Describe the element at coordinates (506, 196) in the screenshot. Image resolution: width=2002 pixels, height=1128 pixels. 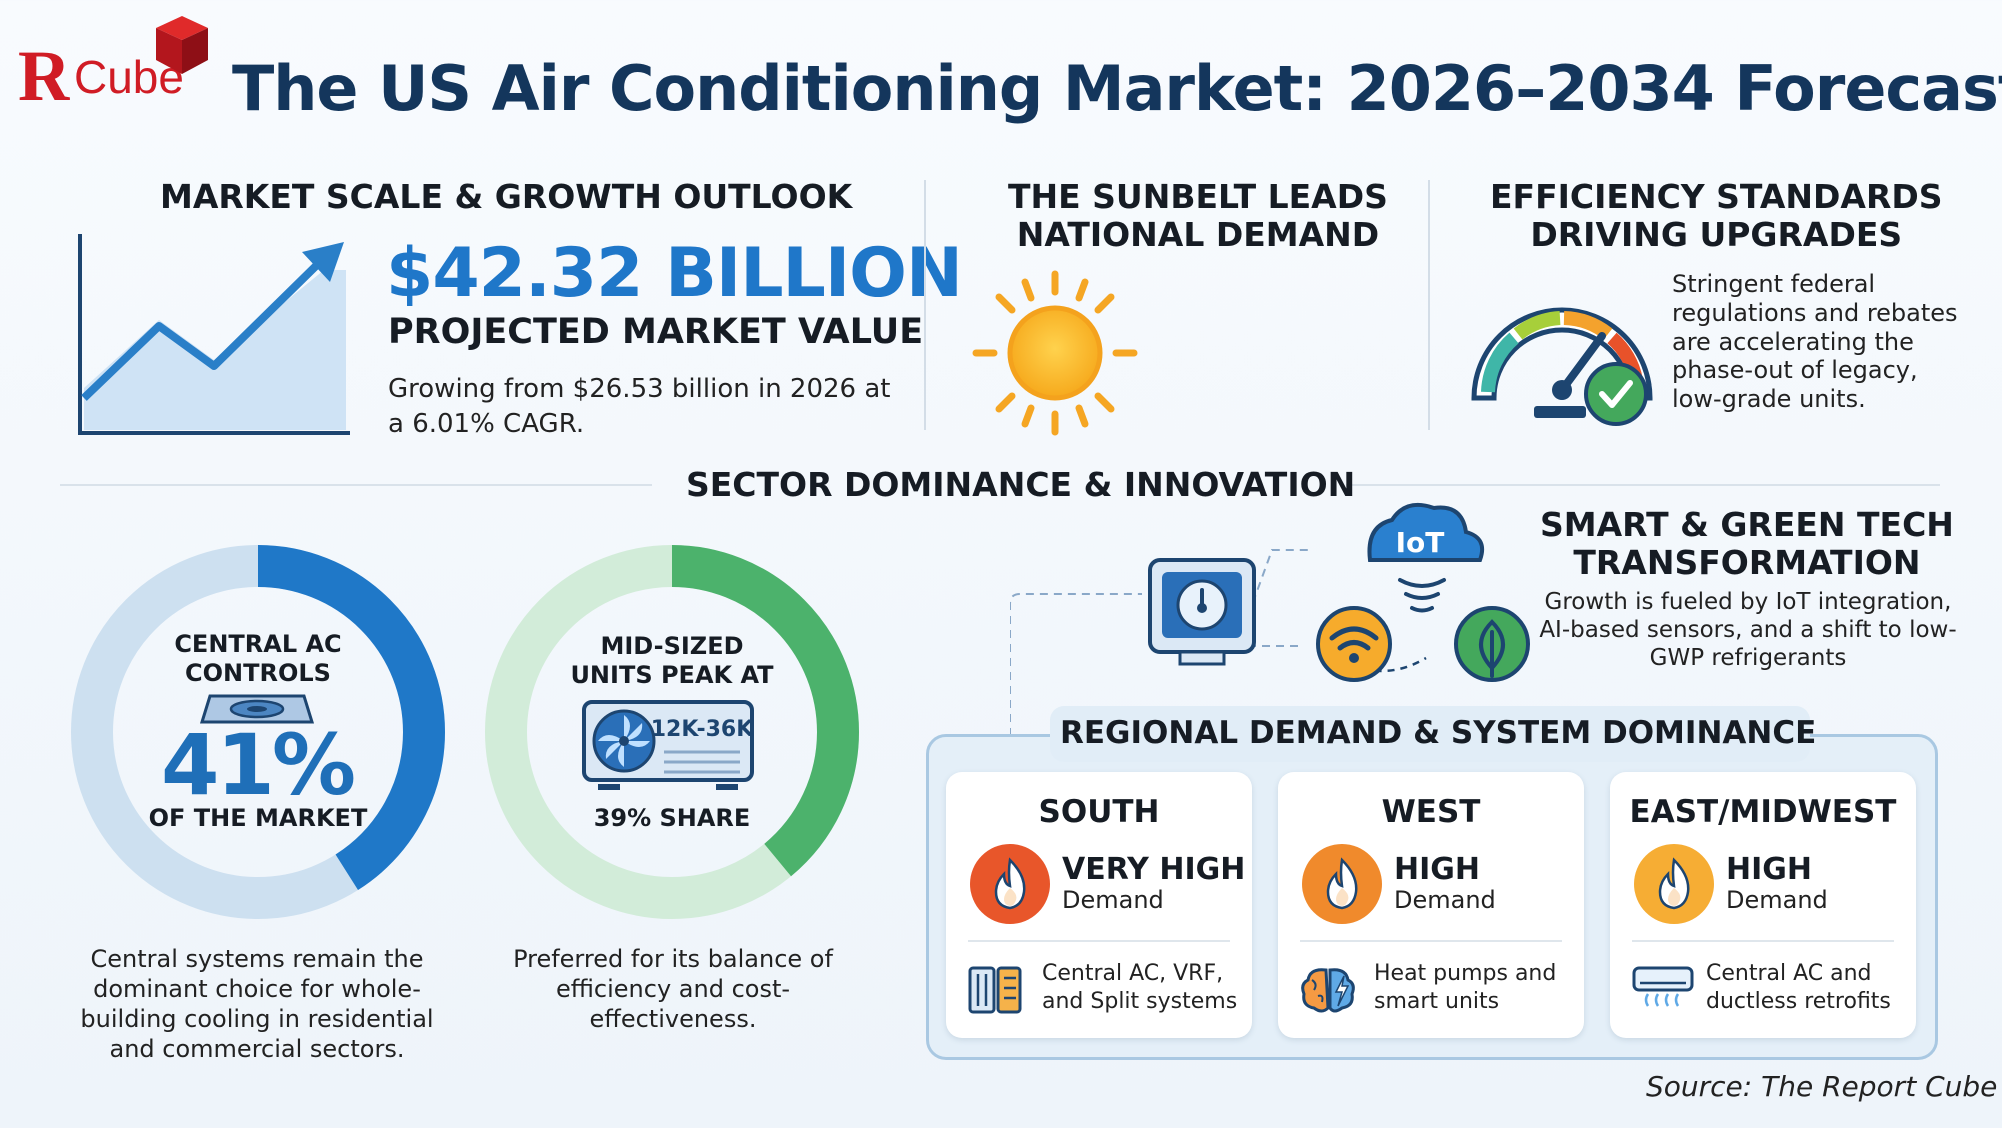
I see `market-scale-title: MARKET SCALE & GROWTH OUTLOOK` at that location.